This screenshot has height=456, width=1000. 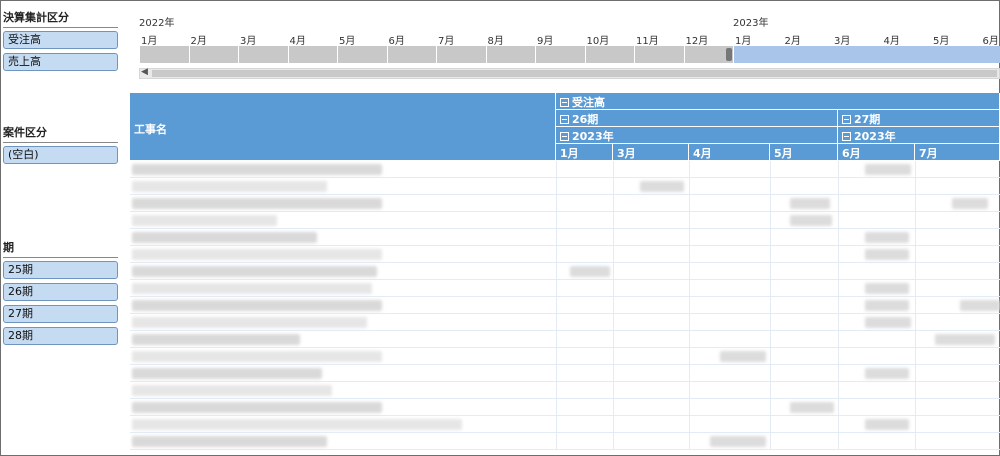 I want to click on slicer-item-sales: 売上高, so click(x=60, y=62).